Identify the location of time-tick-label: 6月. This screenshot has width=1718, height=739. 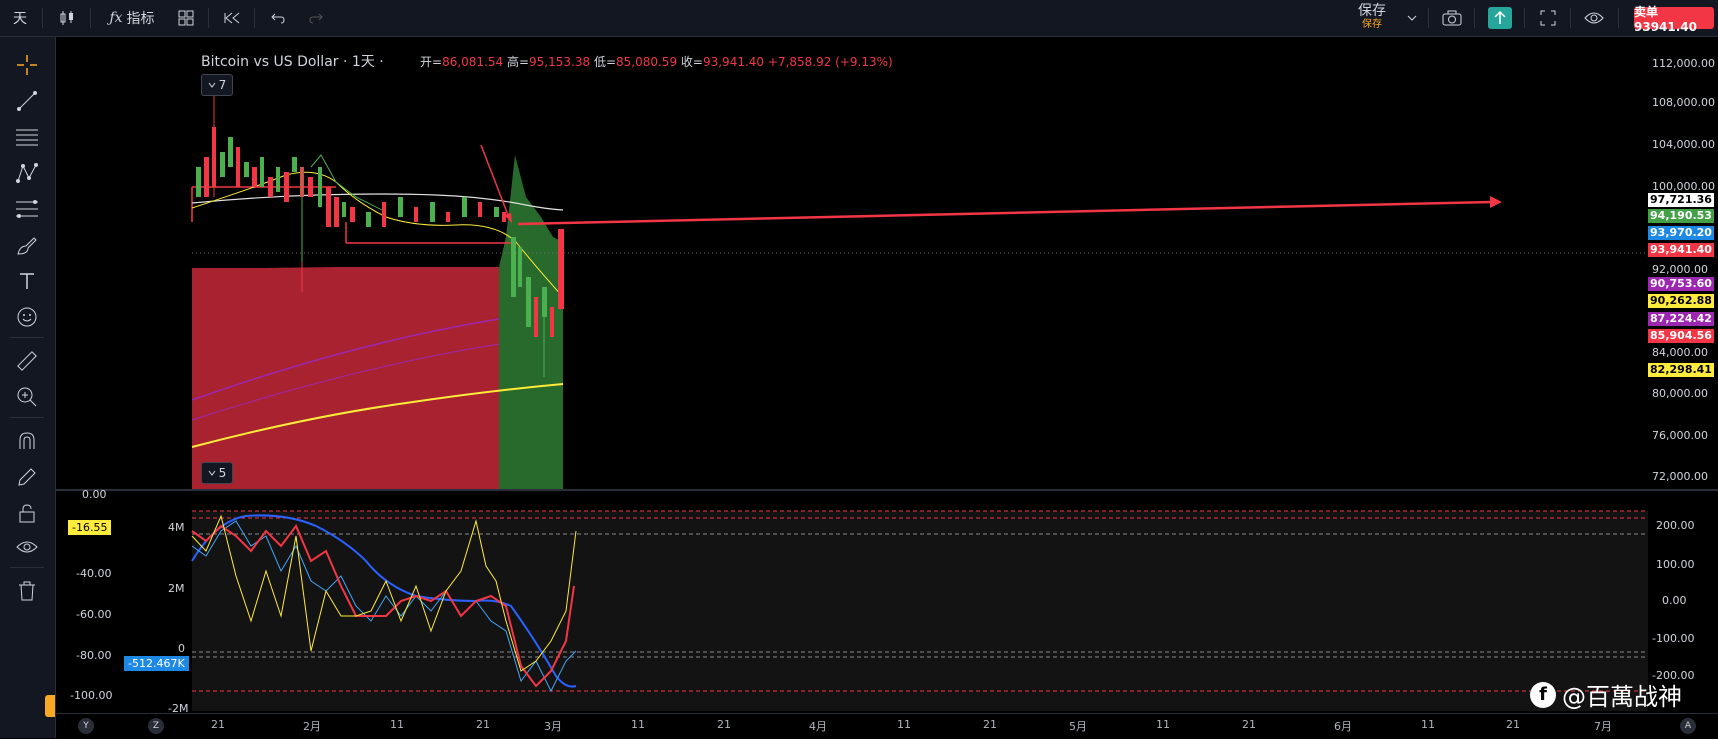
(1343, 726).